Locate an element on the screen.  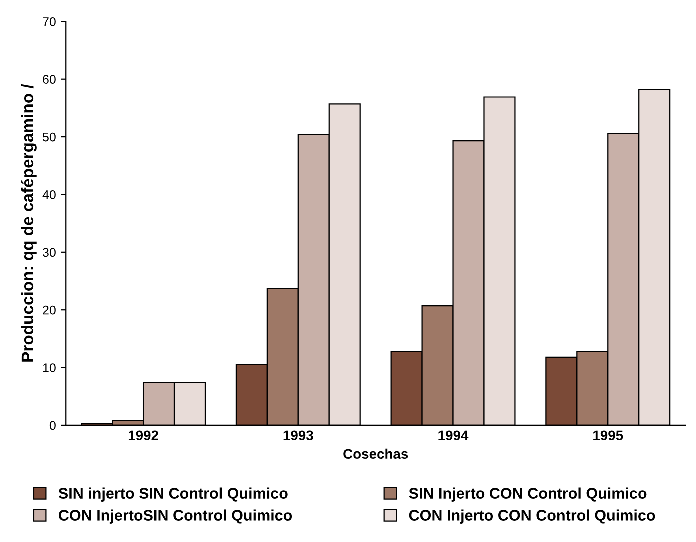
y-tick-label: 40 is located at coordinates (49, 195).